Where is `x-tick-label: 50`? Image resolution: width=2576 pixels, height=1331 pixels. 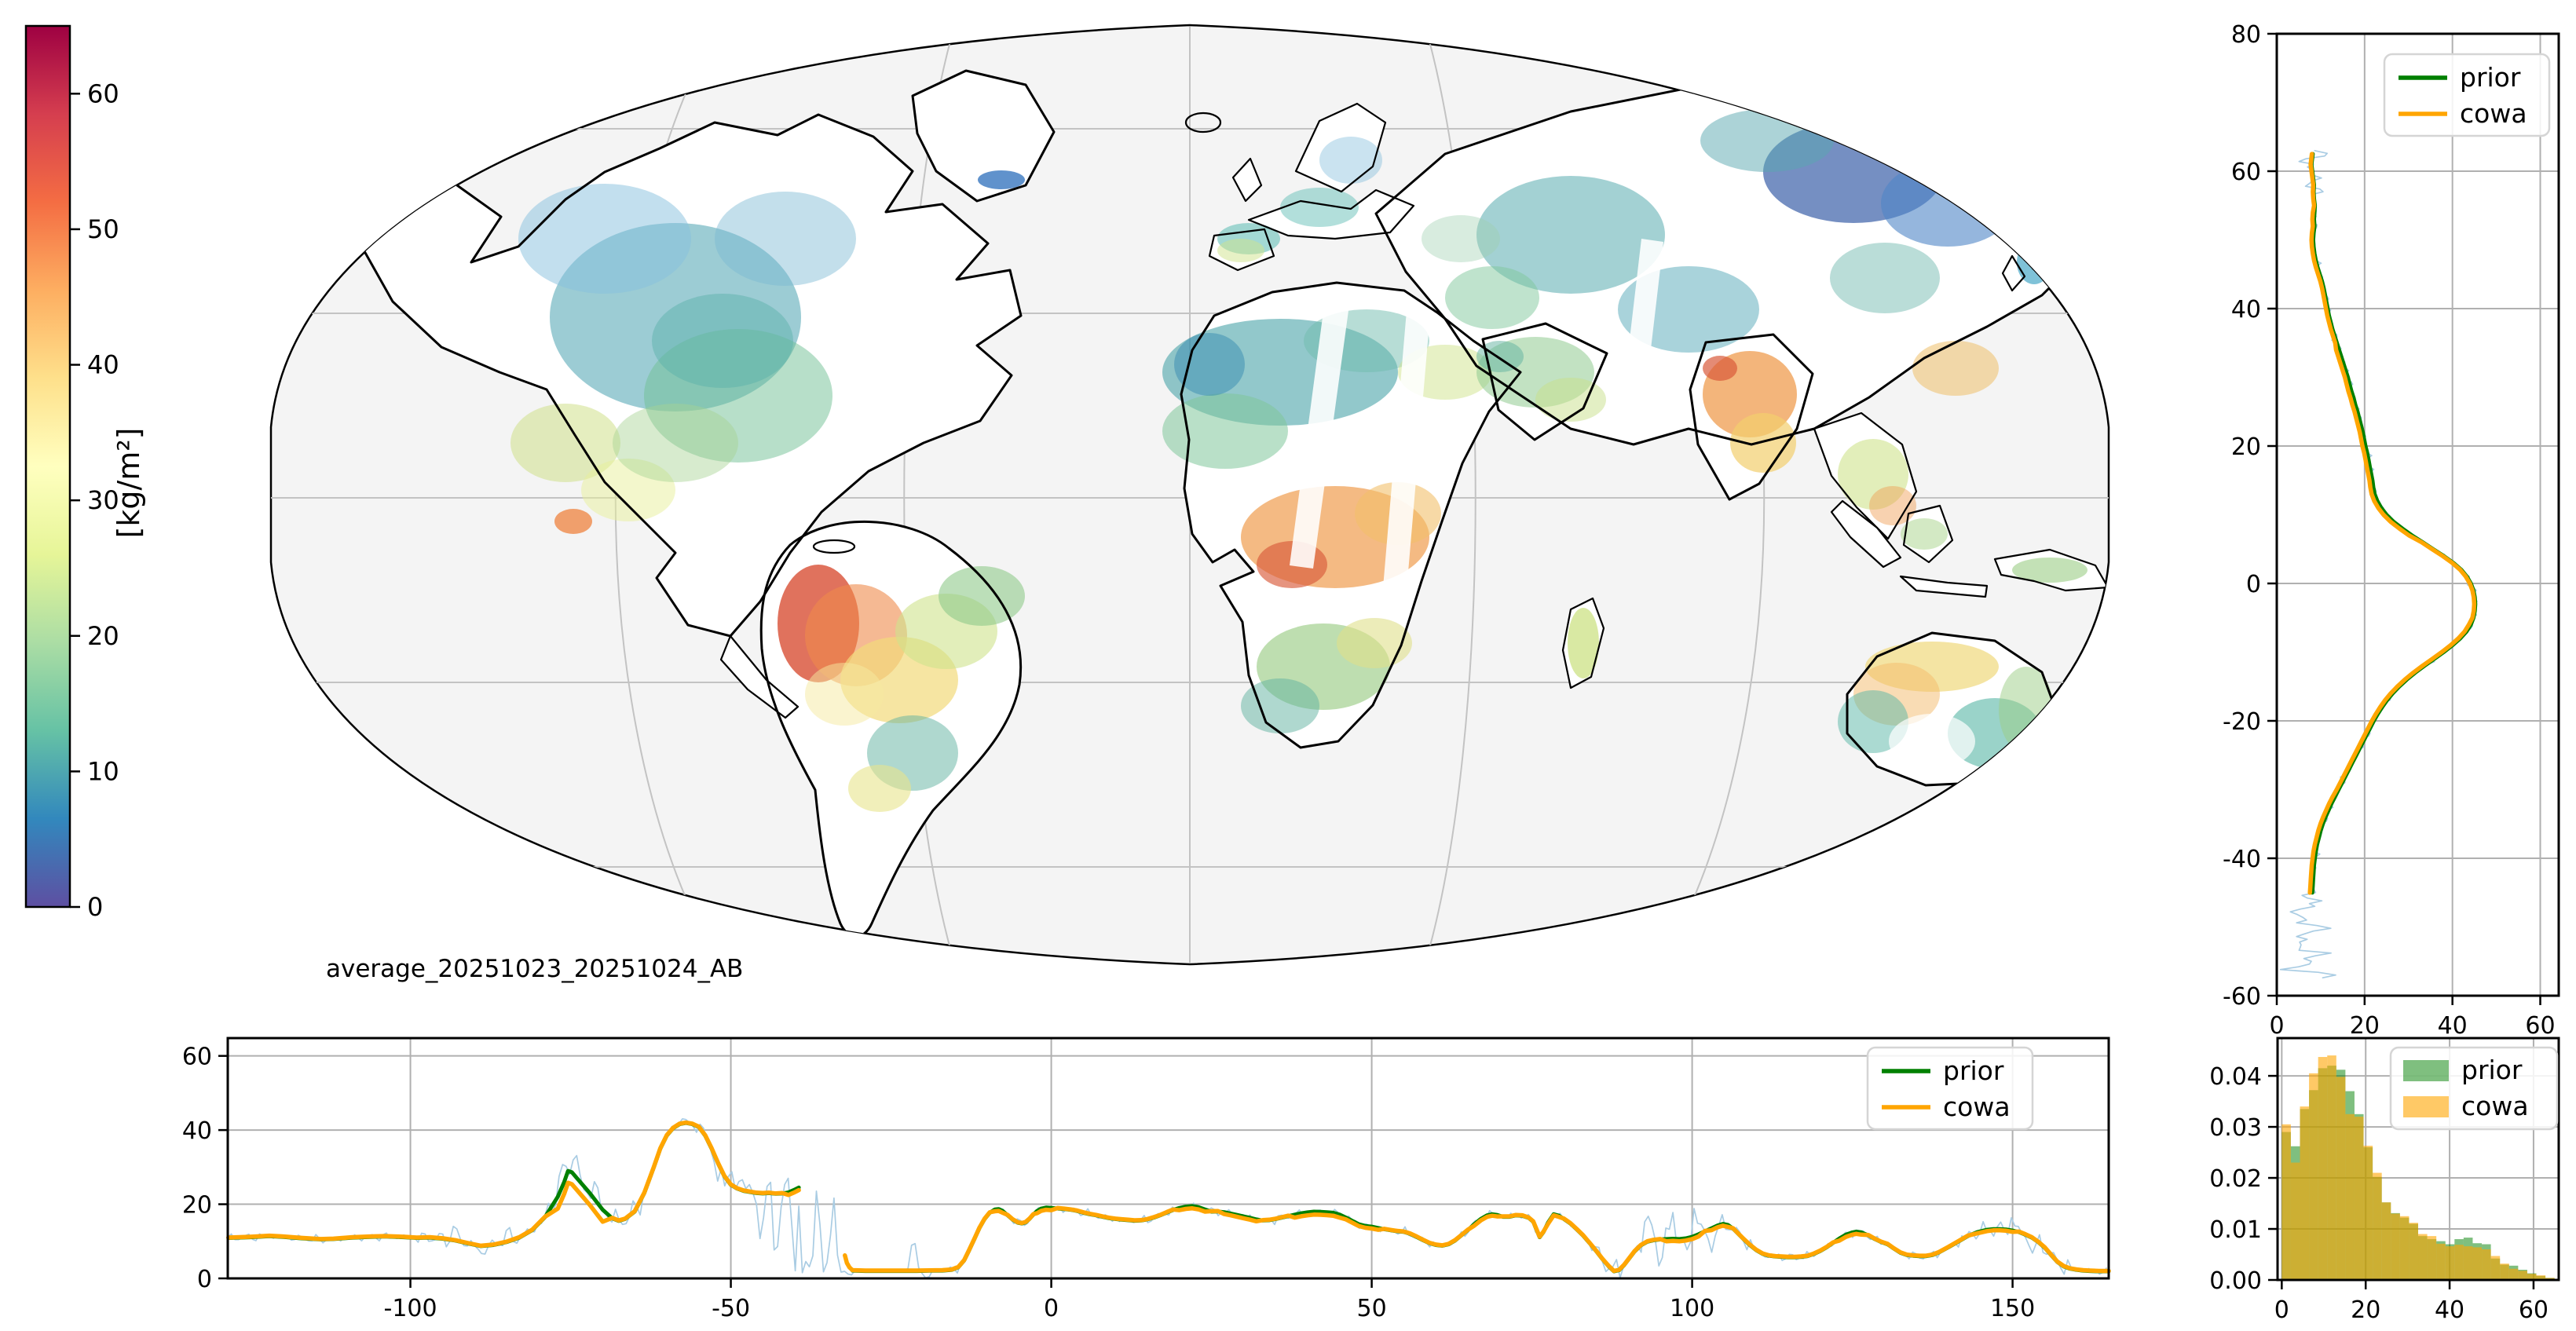
x-tick-label: 50 is located at coordinates (1371, 1308).